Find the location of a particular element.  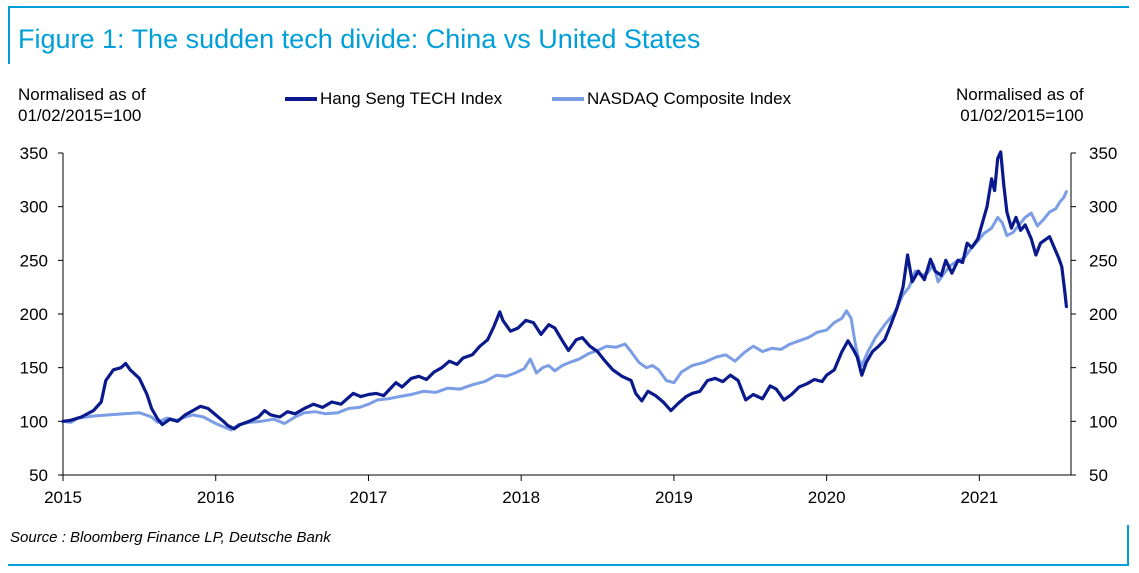

frame-bottom-rule is located at coordinates (568, 565).